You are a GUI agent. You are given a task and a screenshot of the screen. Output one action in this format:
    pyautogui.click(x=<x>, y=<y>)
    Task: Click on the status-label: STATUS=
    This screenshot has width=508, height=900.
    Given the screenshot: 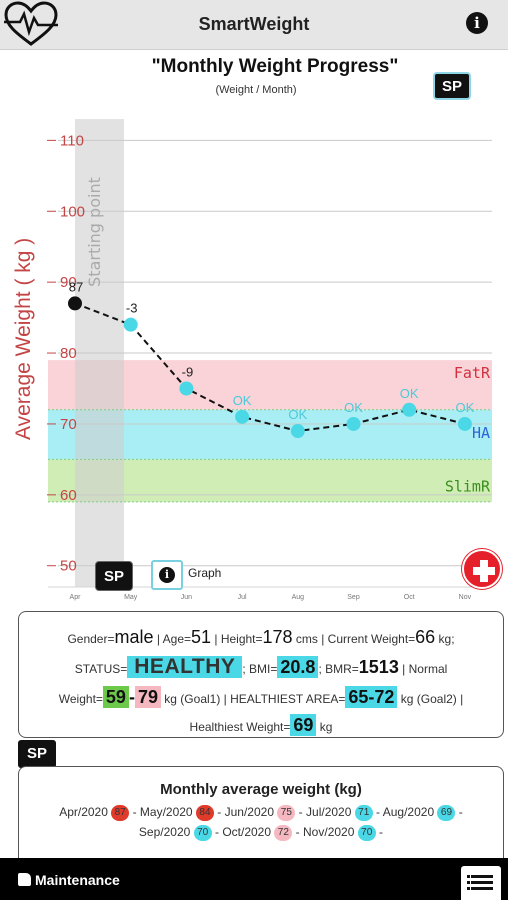 What is the action you would take?
    pyautogui.click(x=101, y=669)
    